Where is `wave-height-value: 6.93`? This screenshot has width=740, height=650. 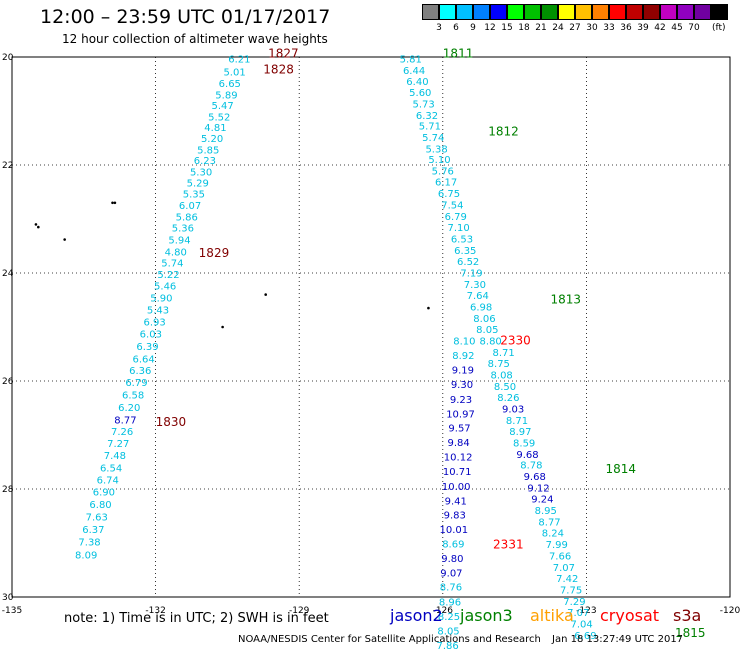
wave-height-value: 6.93 is located at coordinates (155, 323).